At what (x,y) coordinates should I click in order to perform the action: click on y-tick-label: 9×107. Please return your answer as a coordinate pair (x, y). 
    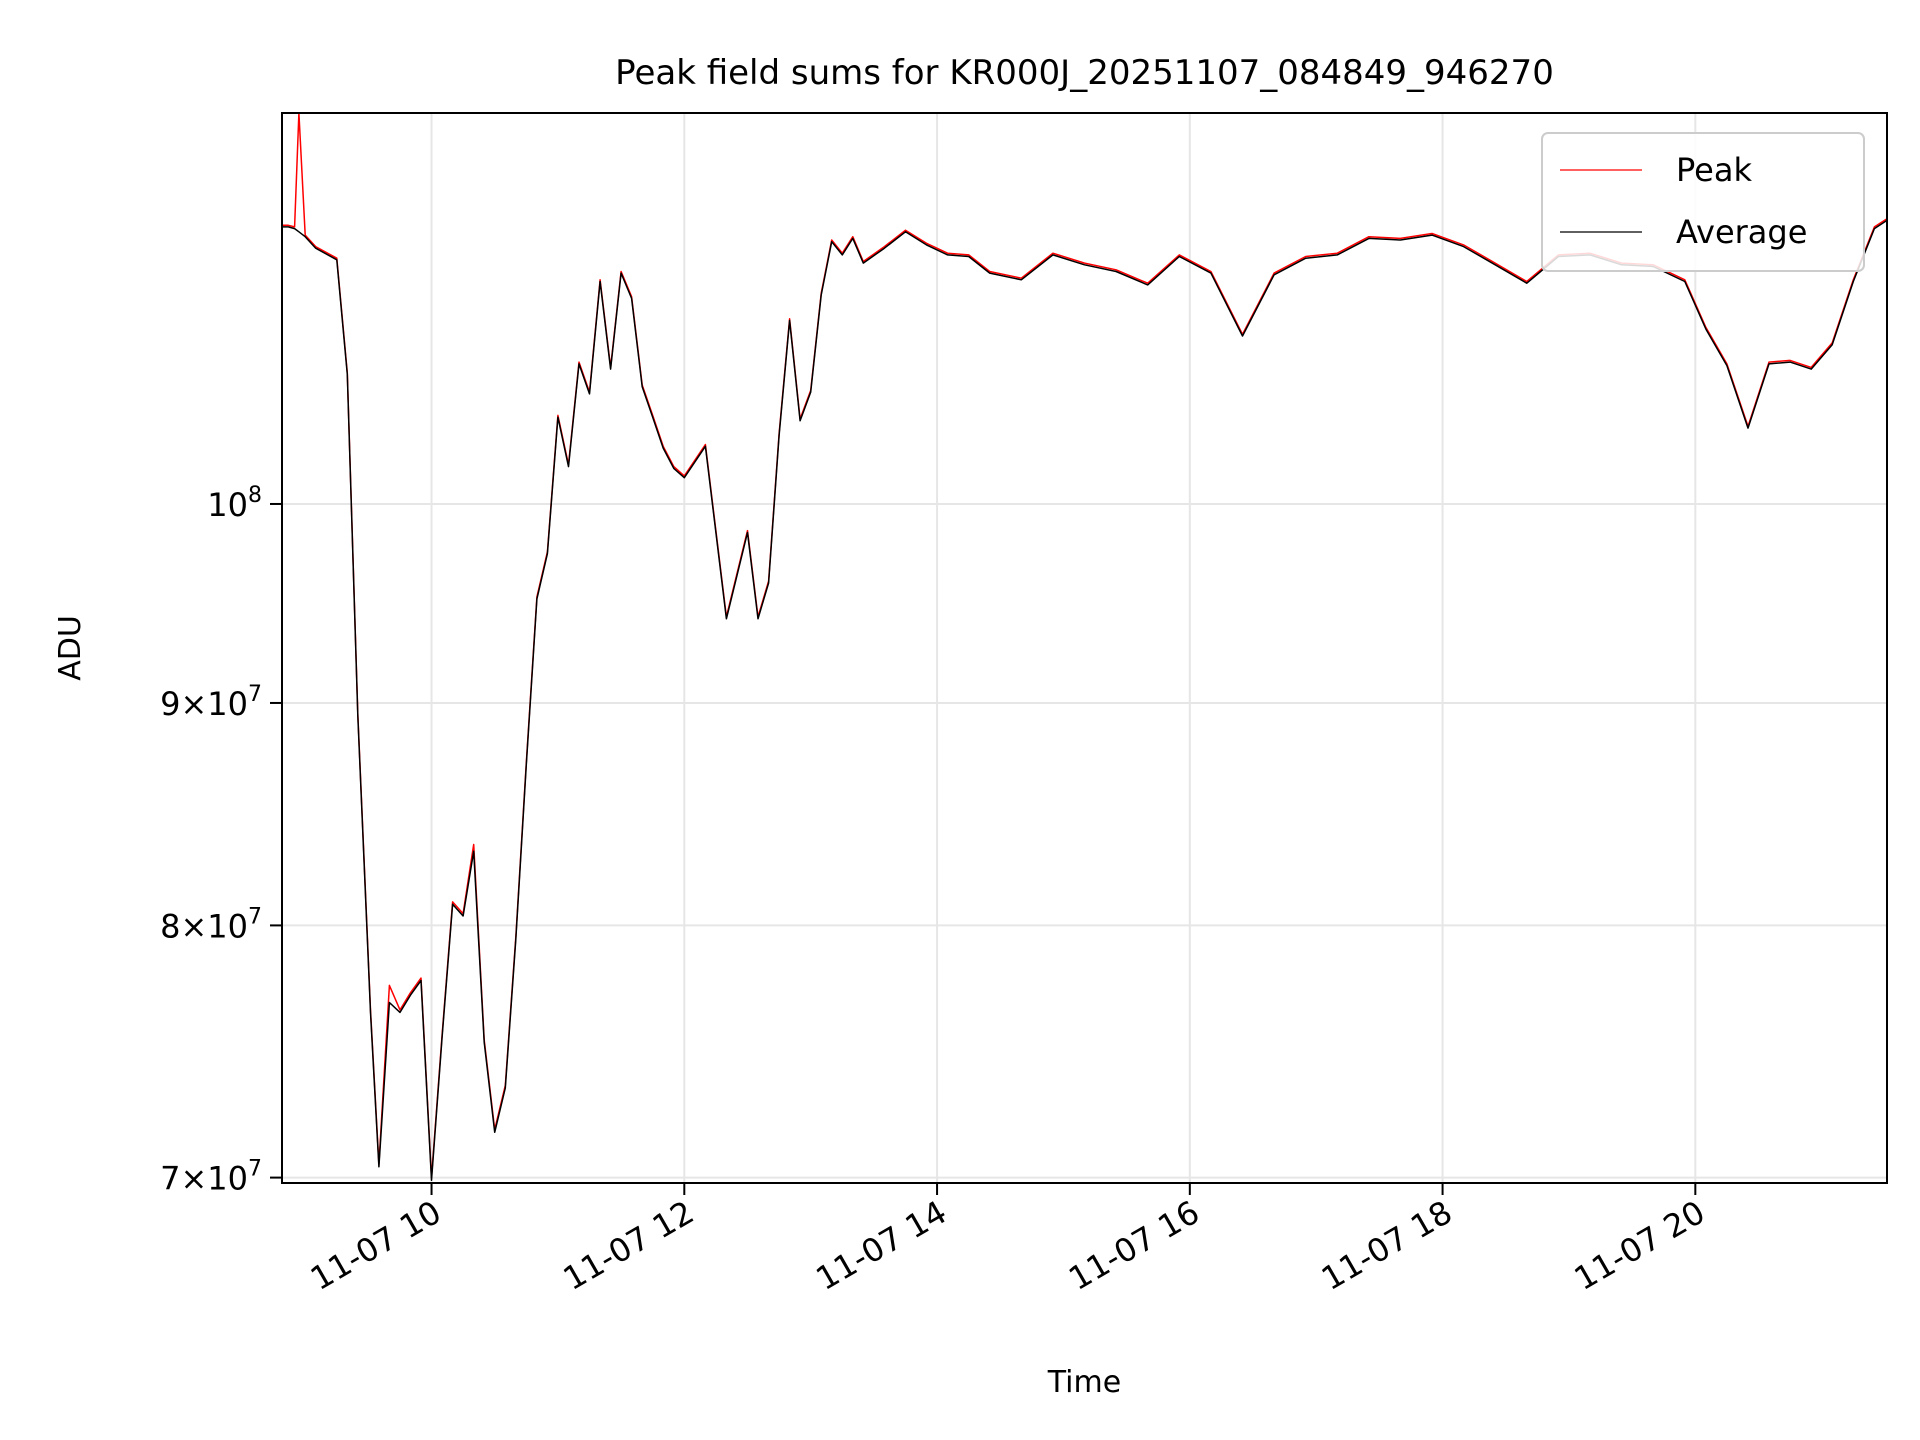
    Looking at the image, I should click on (211, 702).